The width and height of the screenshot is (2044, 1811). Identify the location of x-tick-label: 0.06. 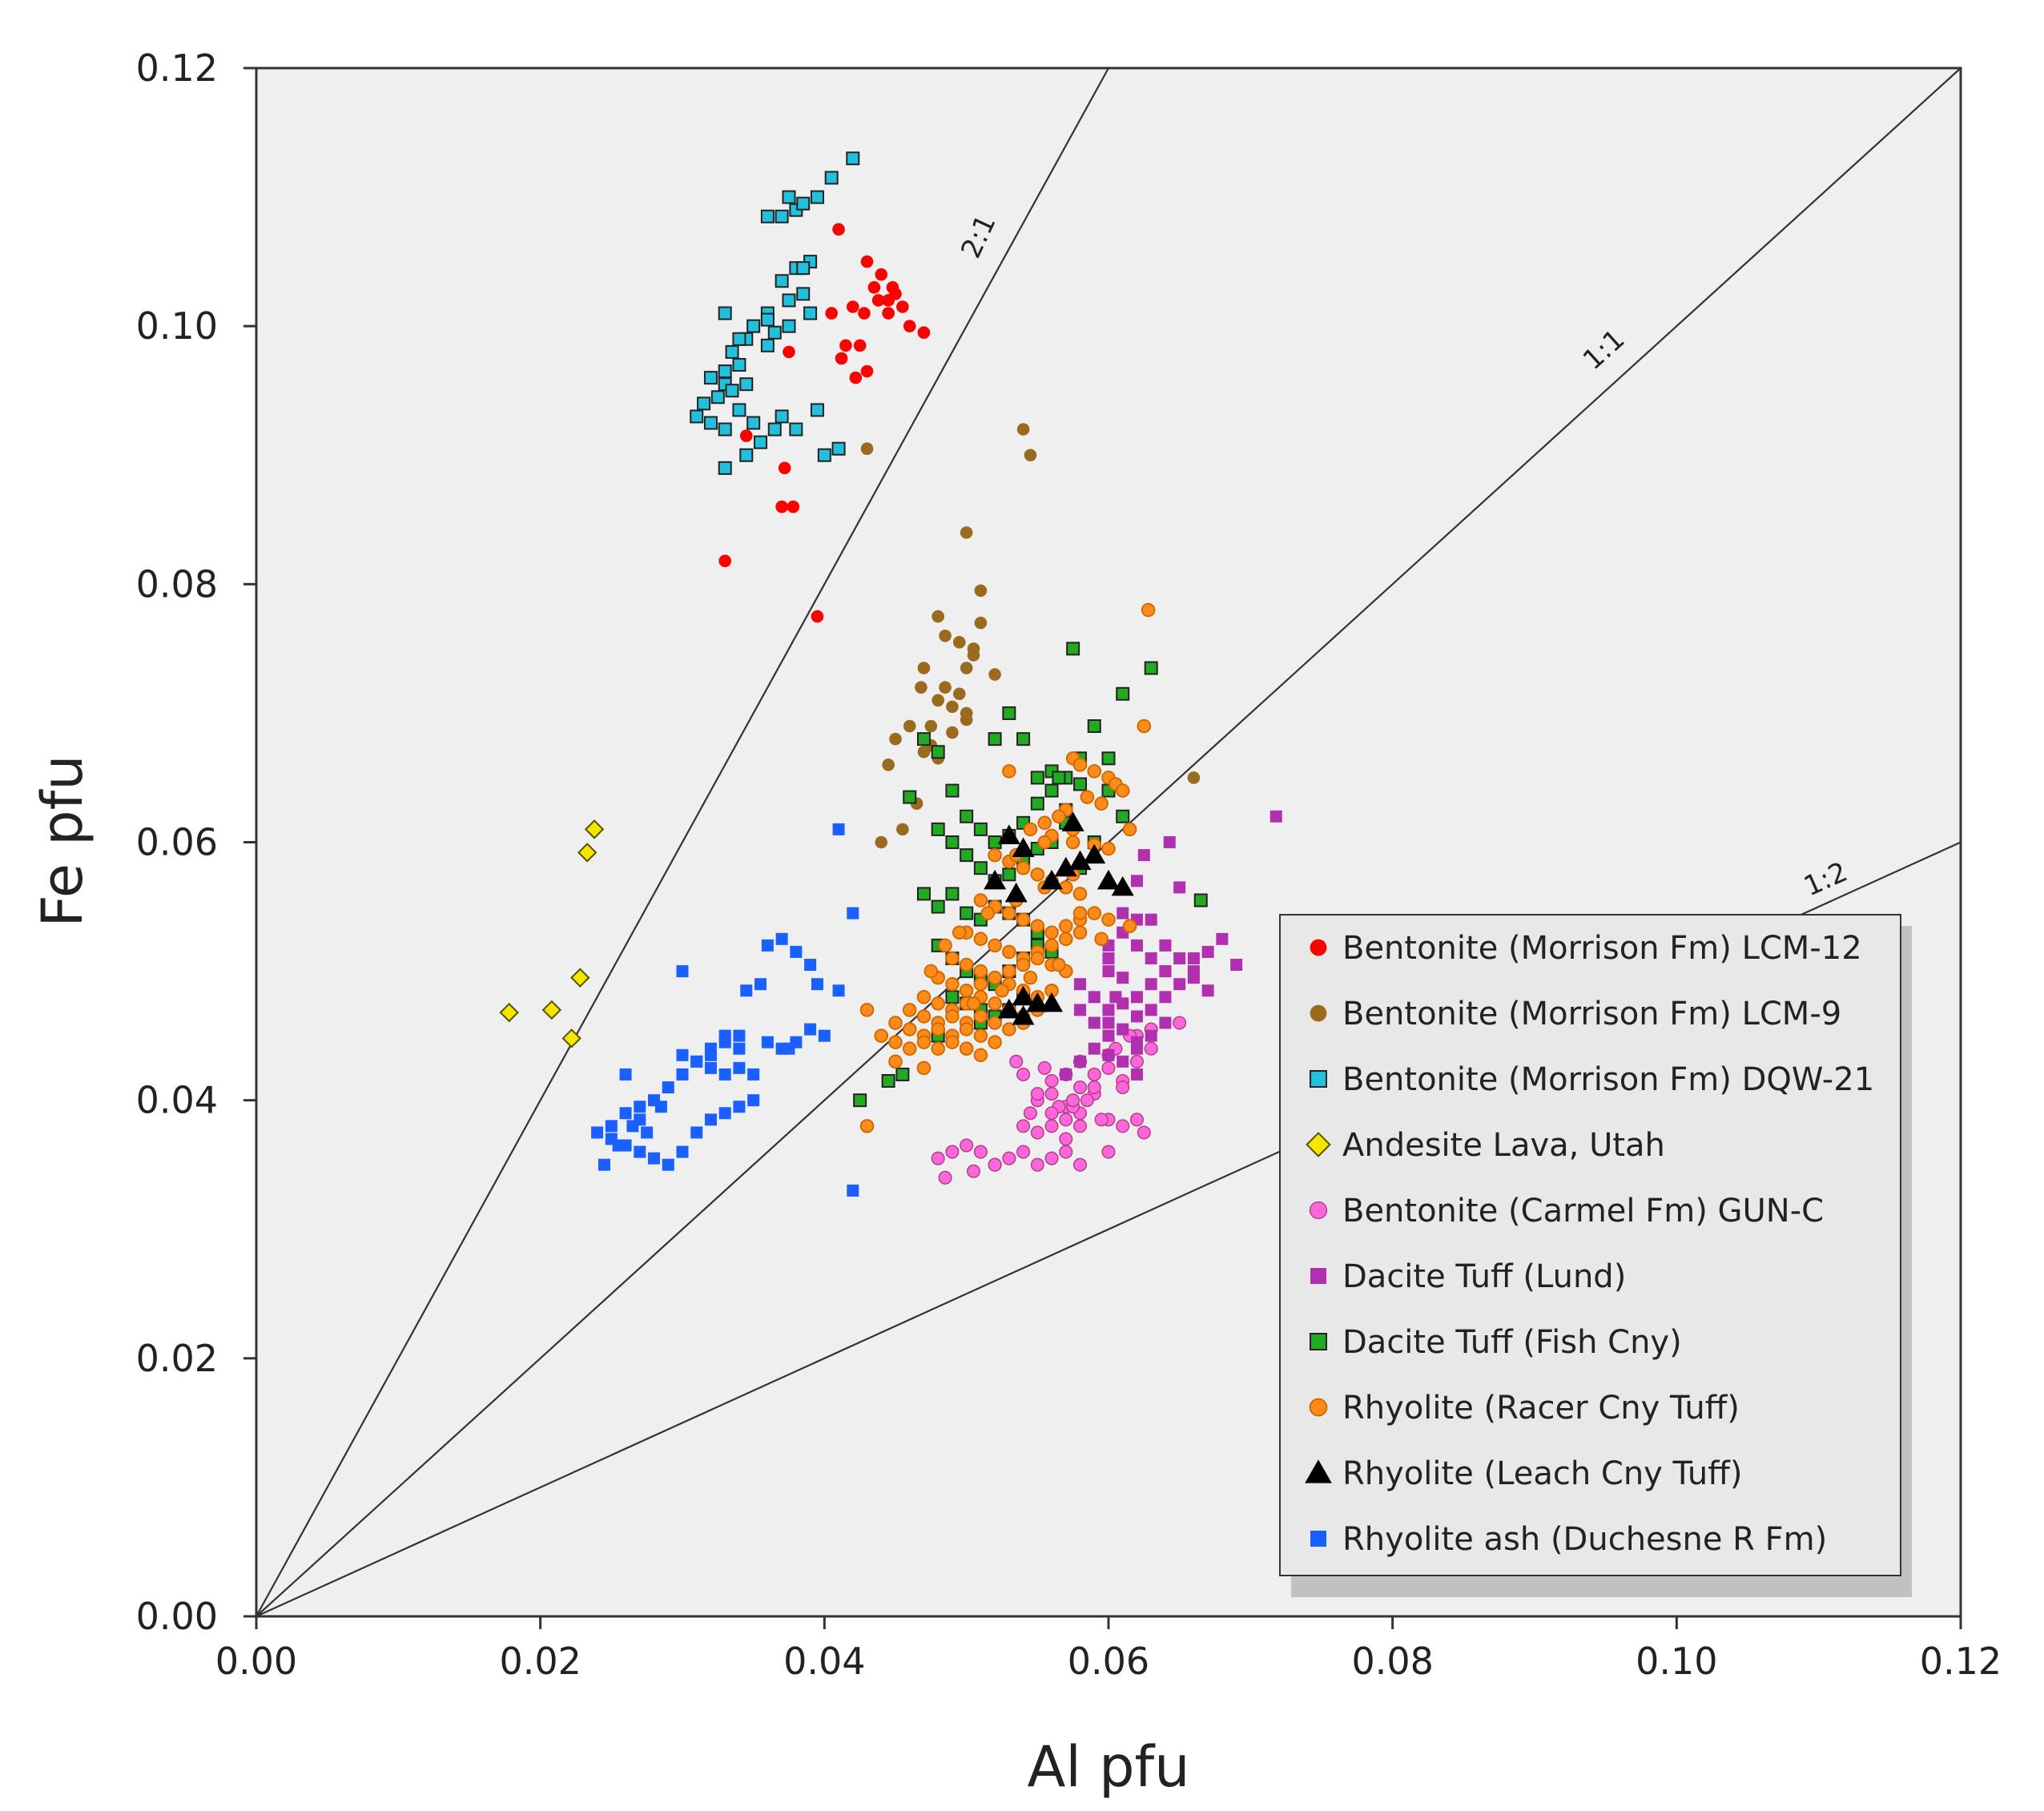
(1108, 1661).